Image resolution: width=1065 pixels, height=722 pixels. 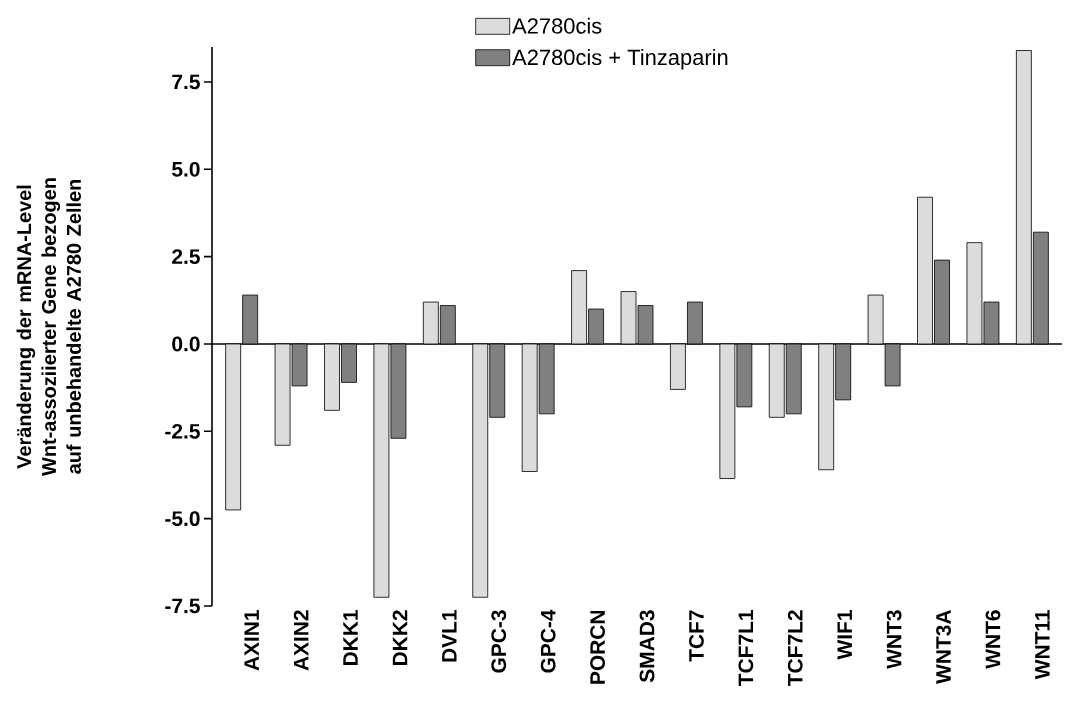 What do you see at coordinates (894, 639) in the screenshot?
I see `x-tick-label: WNT3` at bounding box center [894, 639].